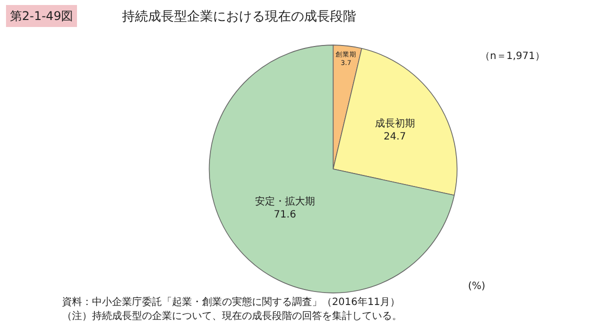 Image resolution: width=603 pixels, height=325 pixels. I want to click on text: 第2-1-49図, so click(42, 16).